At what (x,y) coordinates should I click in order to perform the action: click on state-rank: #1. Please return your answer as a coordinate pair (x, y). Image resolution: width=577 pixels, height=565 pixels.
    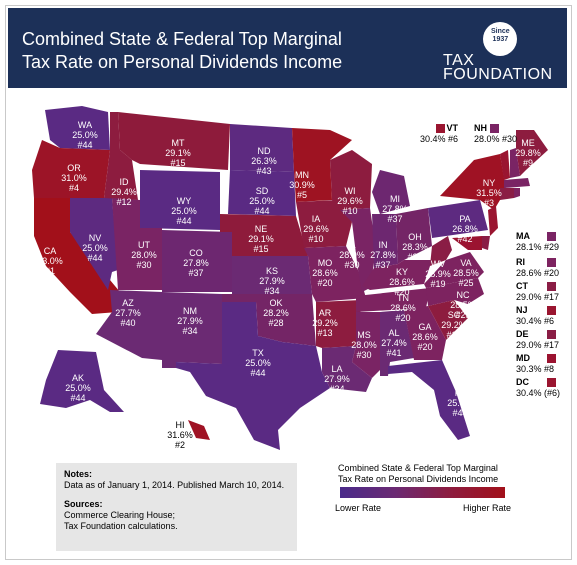
    Looking at the image, I should click on (49, 271).